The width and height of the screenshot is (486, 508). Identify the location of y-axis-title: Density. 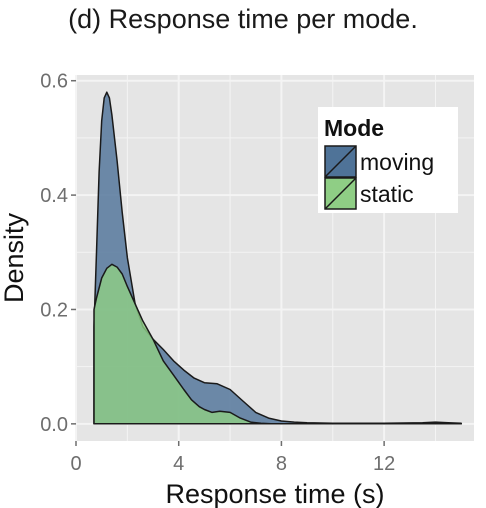
(14, 257).